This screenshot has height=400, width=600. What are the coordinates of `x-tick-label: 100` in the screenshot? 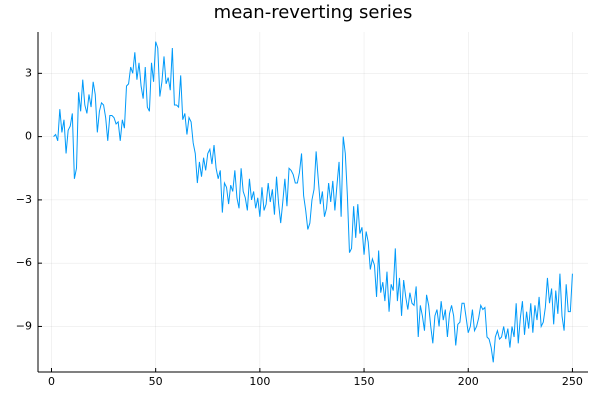 It's located at (259, 381).